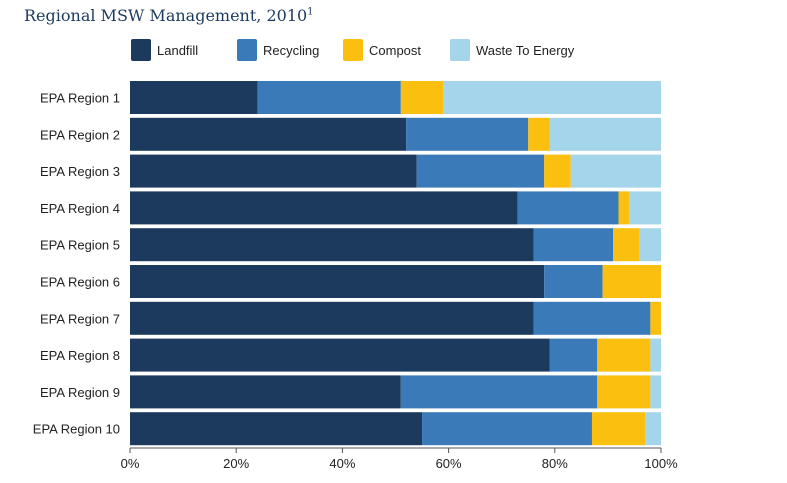  What do you see at coordinates (268, 134) in the screenshot?
I see `bar-epa-region-2-landfill` at bounding box center [268, 134].